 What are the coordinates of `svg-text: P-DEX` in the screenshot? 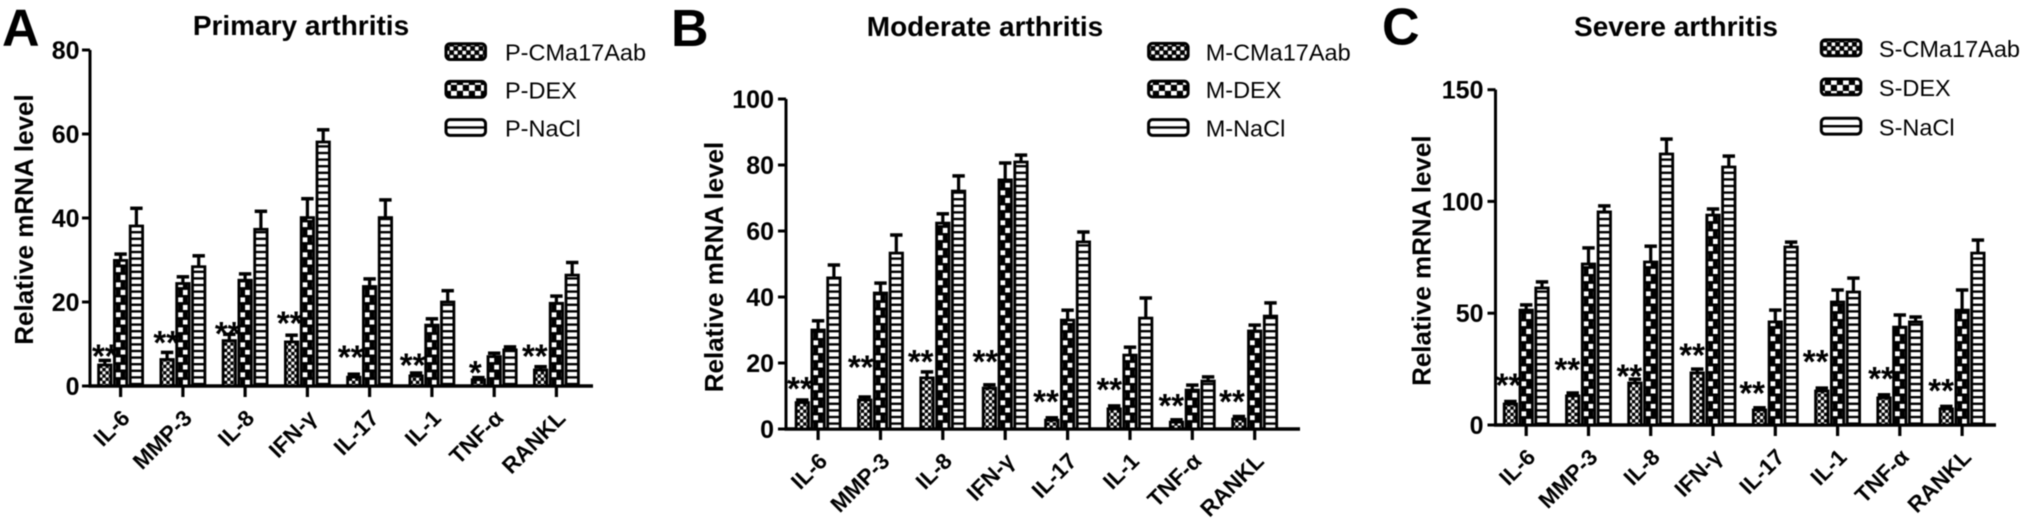 It's located at (541, 90).